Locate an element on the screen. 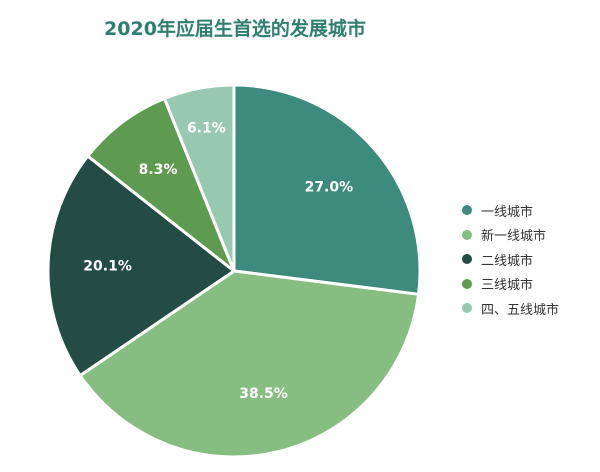  legend-item: 一线城市 is located at coordinates (510, 210).